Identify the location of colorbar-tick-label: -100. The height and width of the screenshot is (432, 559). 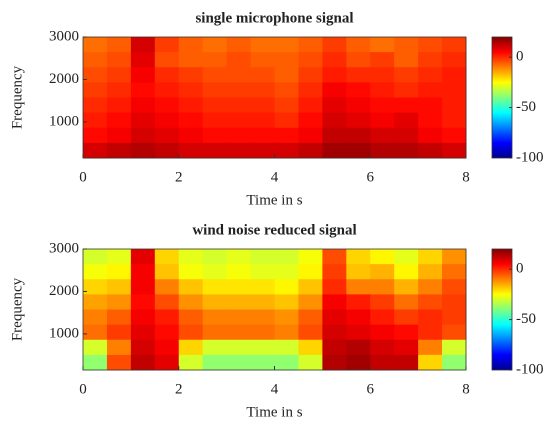
(530, 157).